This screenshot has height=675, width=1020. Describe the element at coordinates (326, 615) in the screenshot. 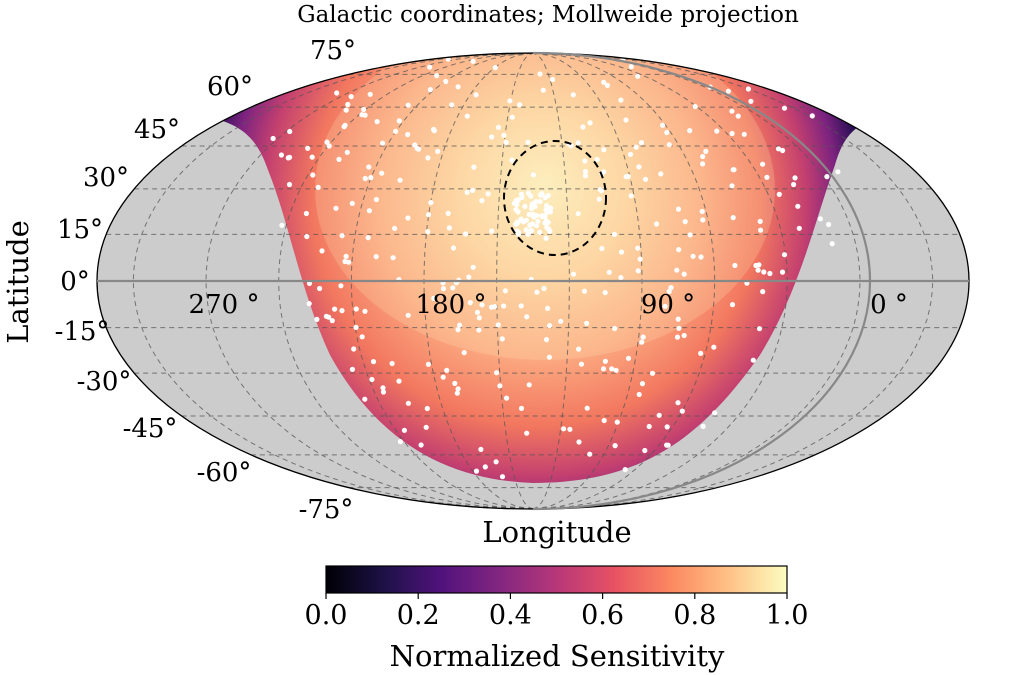

I see `colorbar-tick-label: 0.0` at that location.